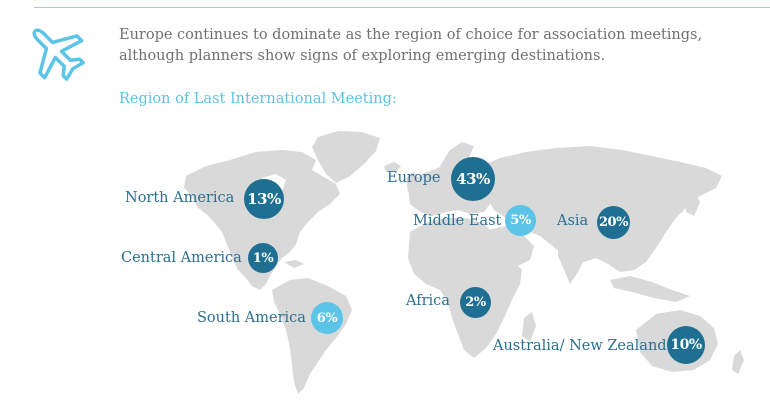  Describe the element at coordinates (511, 246) in the screenshot. I see `landmass-arabia` at that location.